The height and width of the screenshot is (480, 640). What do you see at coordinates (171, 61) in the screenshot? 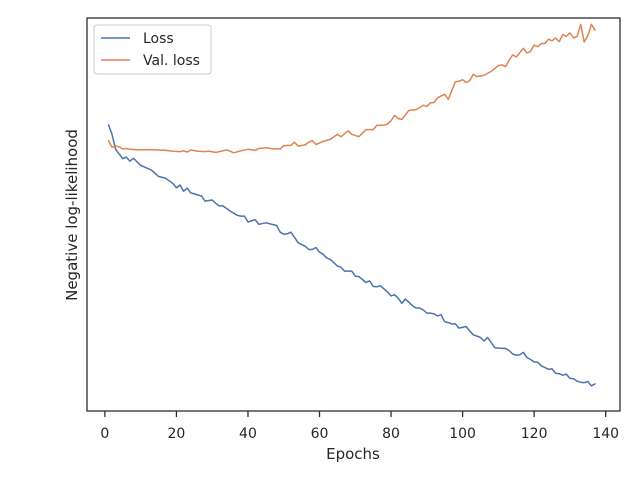
I see `legend-val-loss-label: Val. loss` at bounding box center [171, 61].